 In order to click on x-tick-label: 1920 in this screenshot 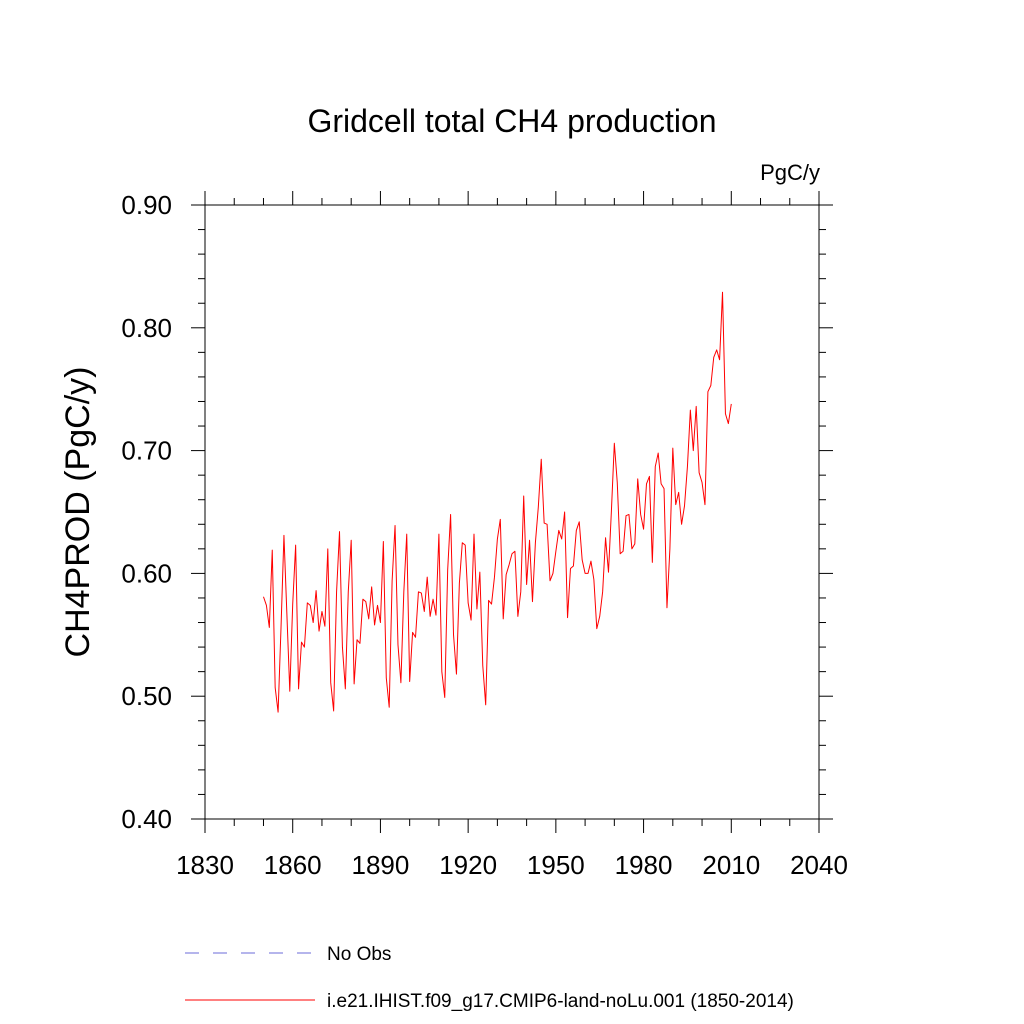, I will do `click(468, 865)`.